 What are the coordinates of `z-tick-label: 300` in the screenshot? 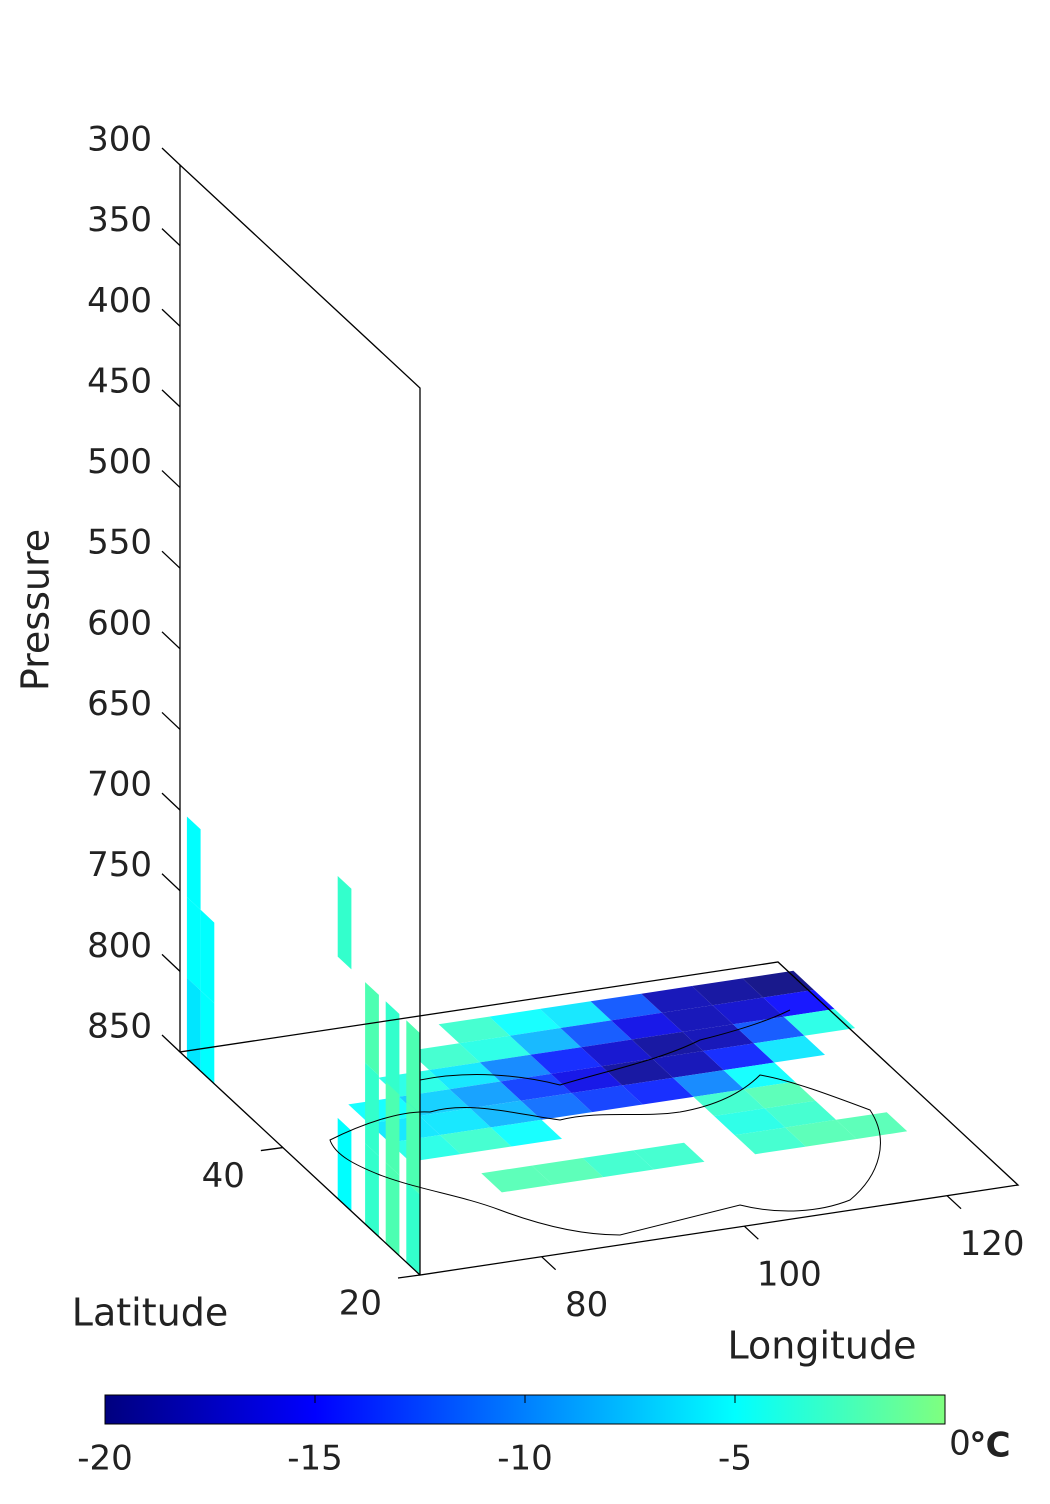 It's located at (119, 140).